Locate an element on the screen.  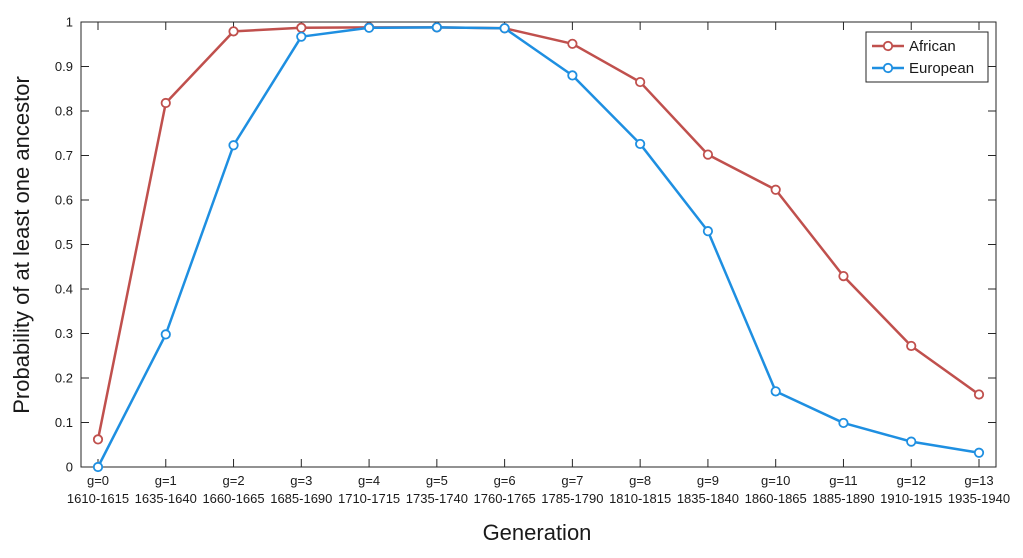
x-tick-label-generation: g=2 is located at coordinates (234, 480).